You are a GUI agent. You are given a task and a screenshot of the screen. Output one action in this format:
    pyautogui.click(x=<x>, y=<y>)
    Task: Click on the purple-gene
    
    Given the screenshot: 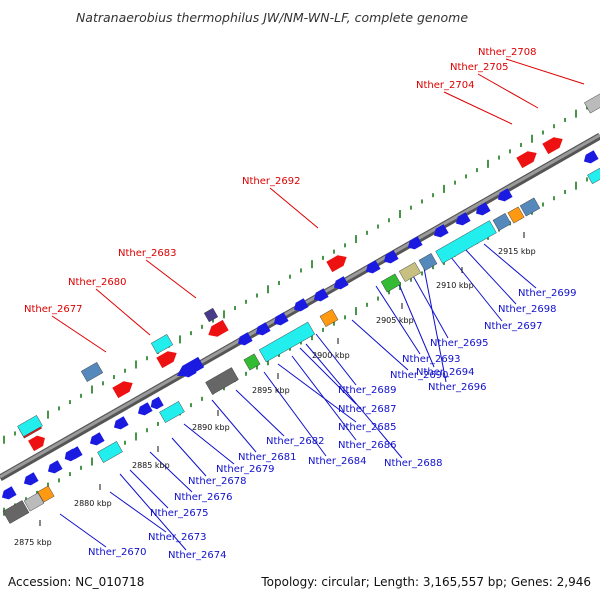 What is the action you would take?
    pyautogui.click(x=211, y=315)
    